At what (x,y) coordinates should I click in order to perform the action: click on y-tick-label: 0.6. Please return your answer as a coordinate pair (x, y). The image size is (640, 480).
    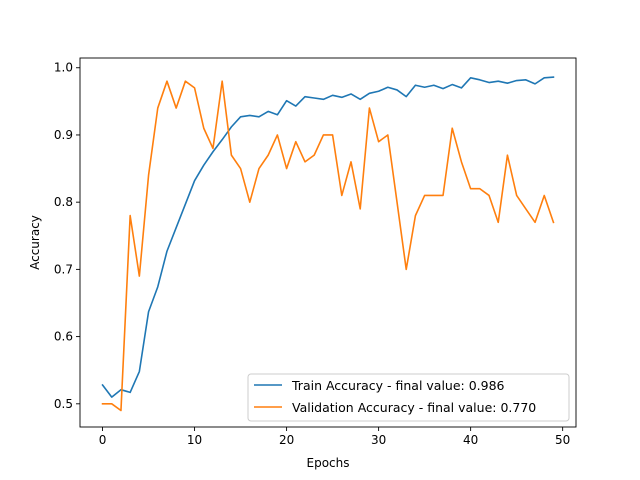
    Looking at the image, I should click on (63, 337).